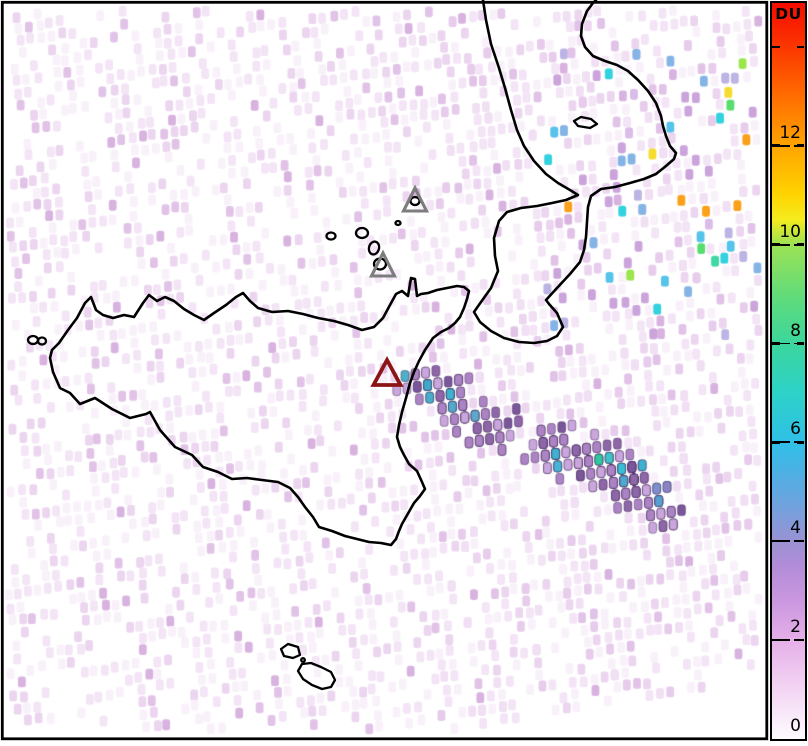 The height and width of the screenshot is (746, 808). Describe the element at coordinates (790, 132) in the screenshot. I see `colorbar-tick-label: 12` at that location.